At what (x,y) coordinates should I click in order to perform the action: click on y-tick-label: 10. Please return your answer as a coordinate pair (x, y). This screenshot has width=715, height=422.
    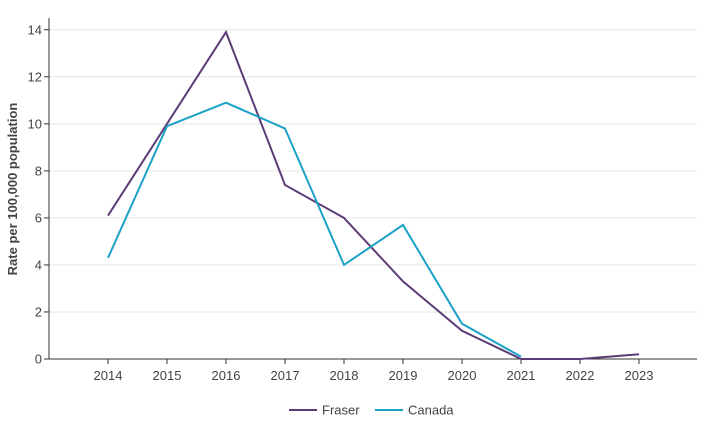
    Looking at the image, I should click on (35, 123).